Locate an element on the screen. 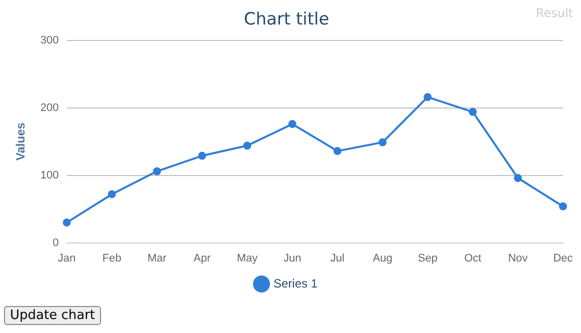 The image size is (581, 333). x-tick-label: Nov is located at coordinates (518, 258).